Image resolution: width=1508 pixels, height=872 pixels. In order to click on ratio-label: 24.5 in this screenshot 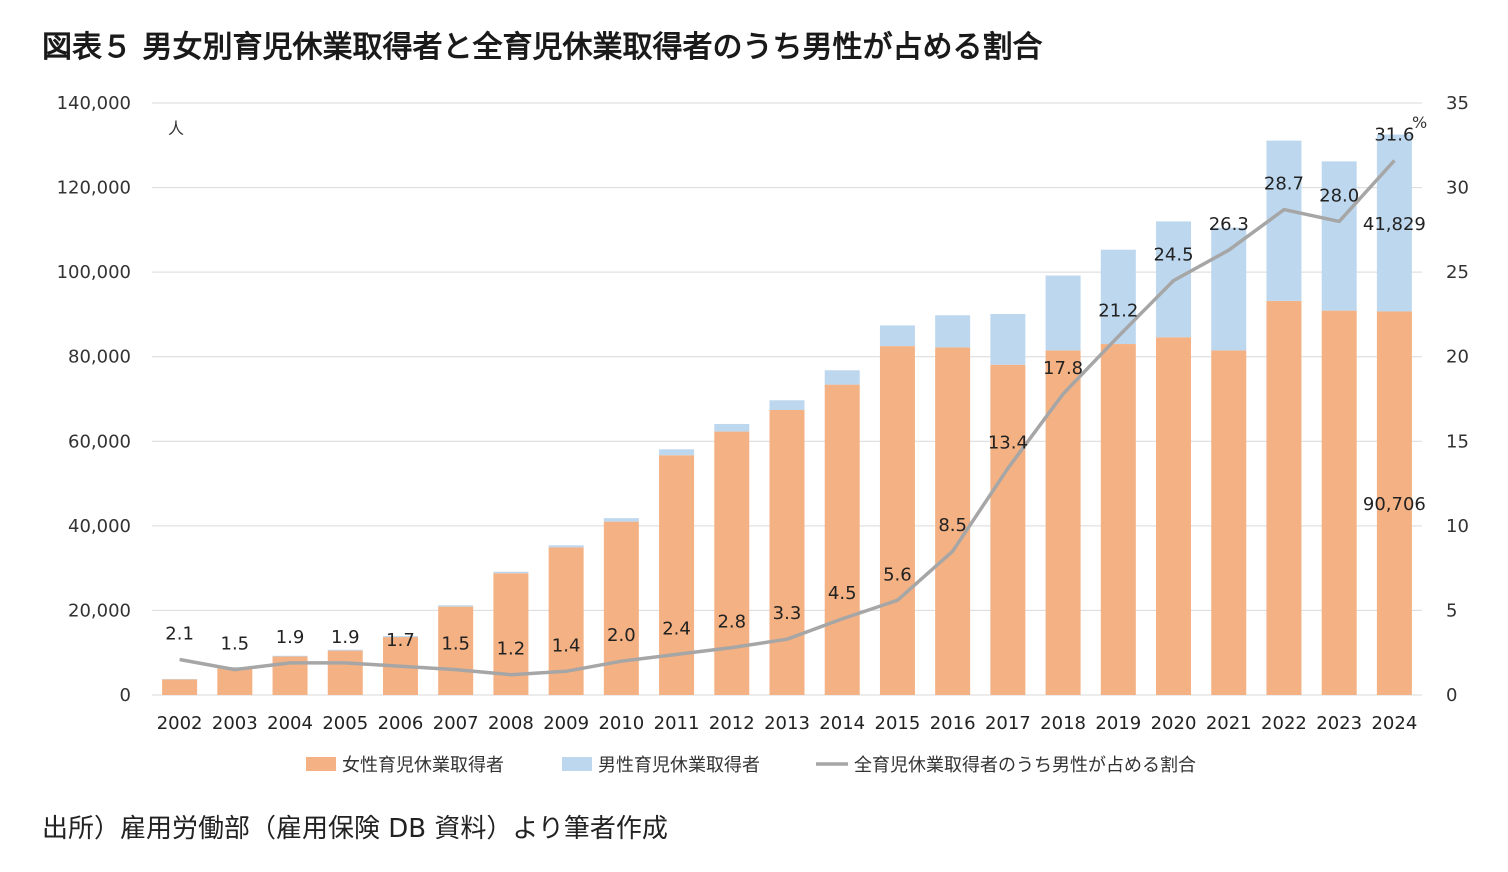, I will do `click(1173, 255)`.